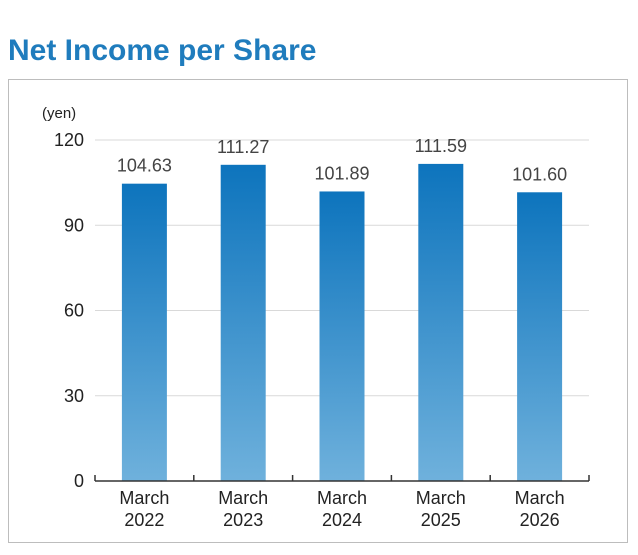 This screenshot has width=638, height=555. What do you see at coordinates (74, 396) in the screenshot?
I see `y-tick-label: 30` at bounding box center [74, 396].